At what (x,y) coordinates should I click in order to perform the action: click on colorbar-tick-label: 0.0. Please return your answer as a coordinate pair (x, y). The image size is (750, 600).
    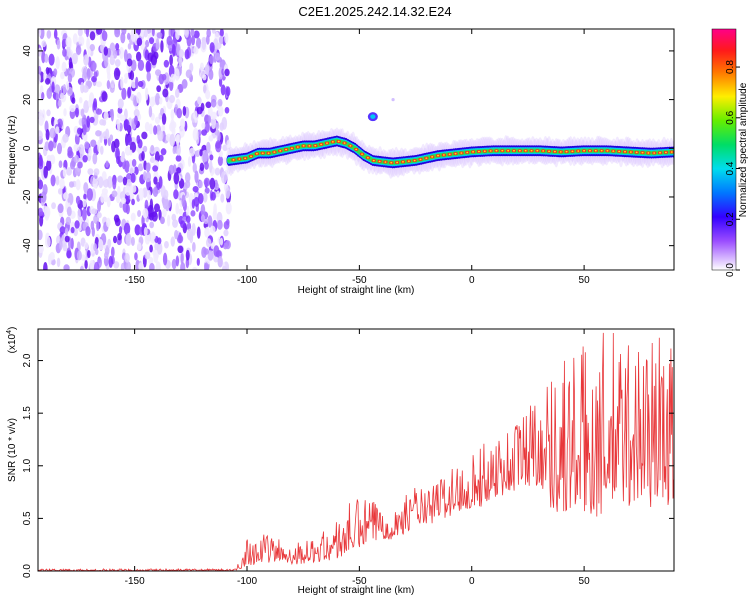
    Looking at the image, I should click on (730, 270).